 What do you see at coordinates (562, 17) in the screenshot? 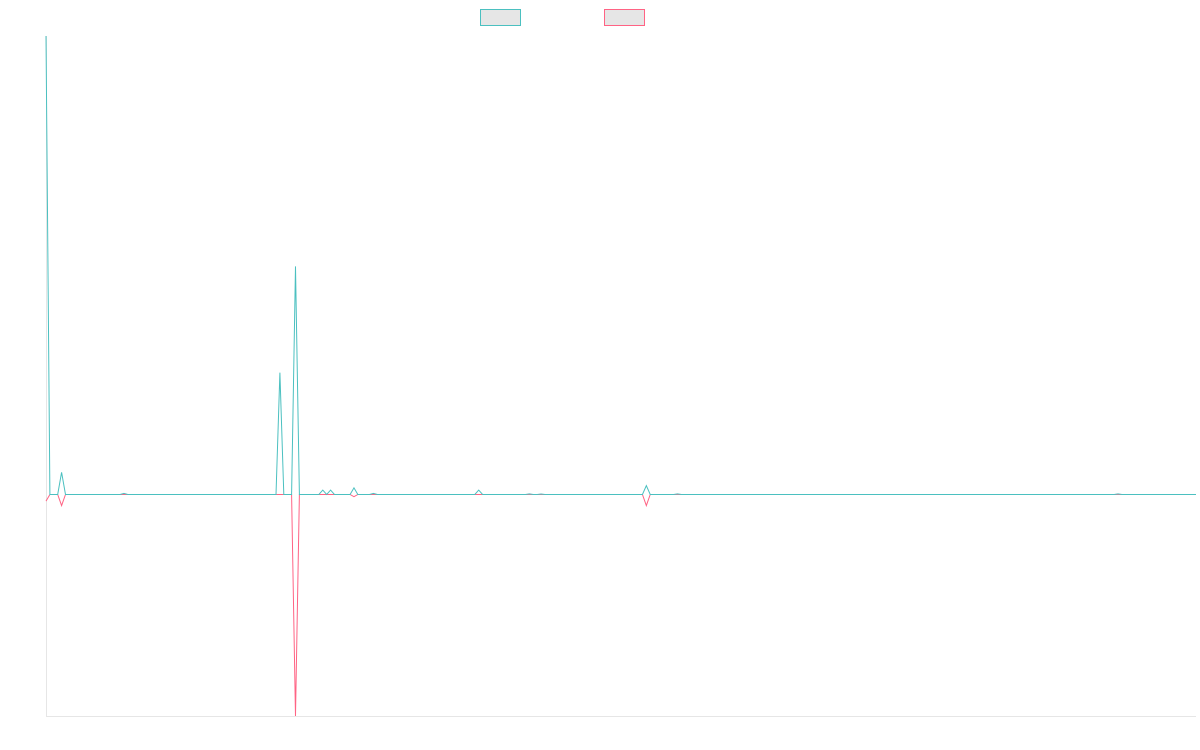
I see `legend` at bounding box center [562, 17].